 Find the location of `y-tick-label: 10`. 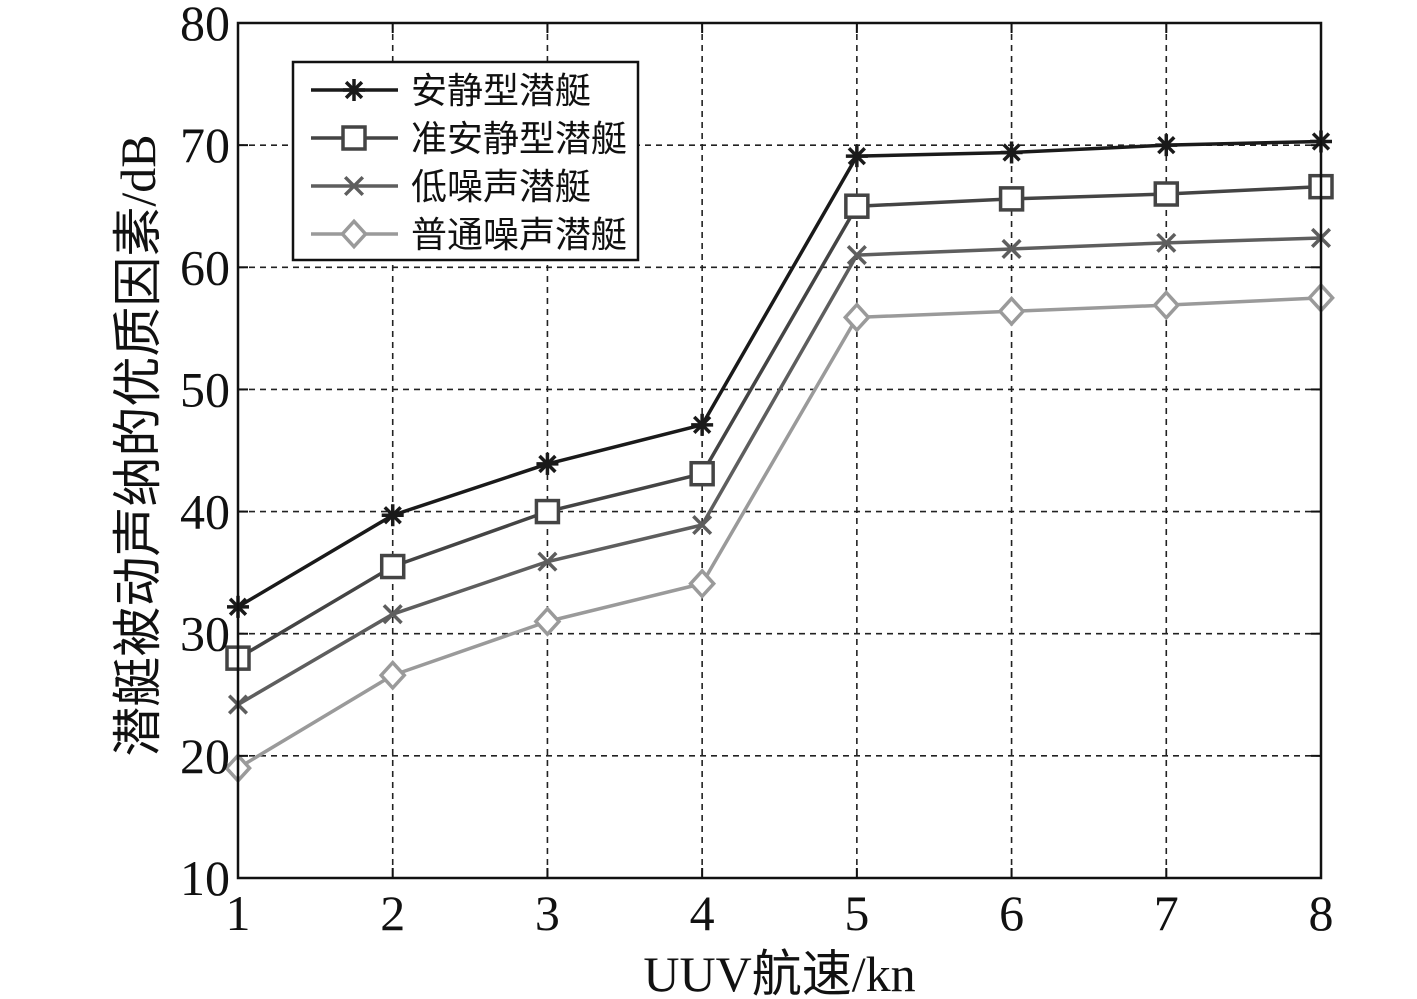

y-tick-label: 10 is located at coordinates (205, 878).